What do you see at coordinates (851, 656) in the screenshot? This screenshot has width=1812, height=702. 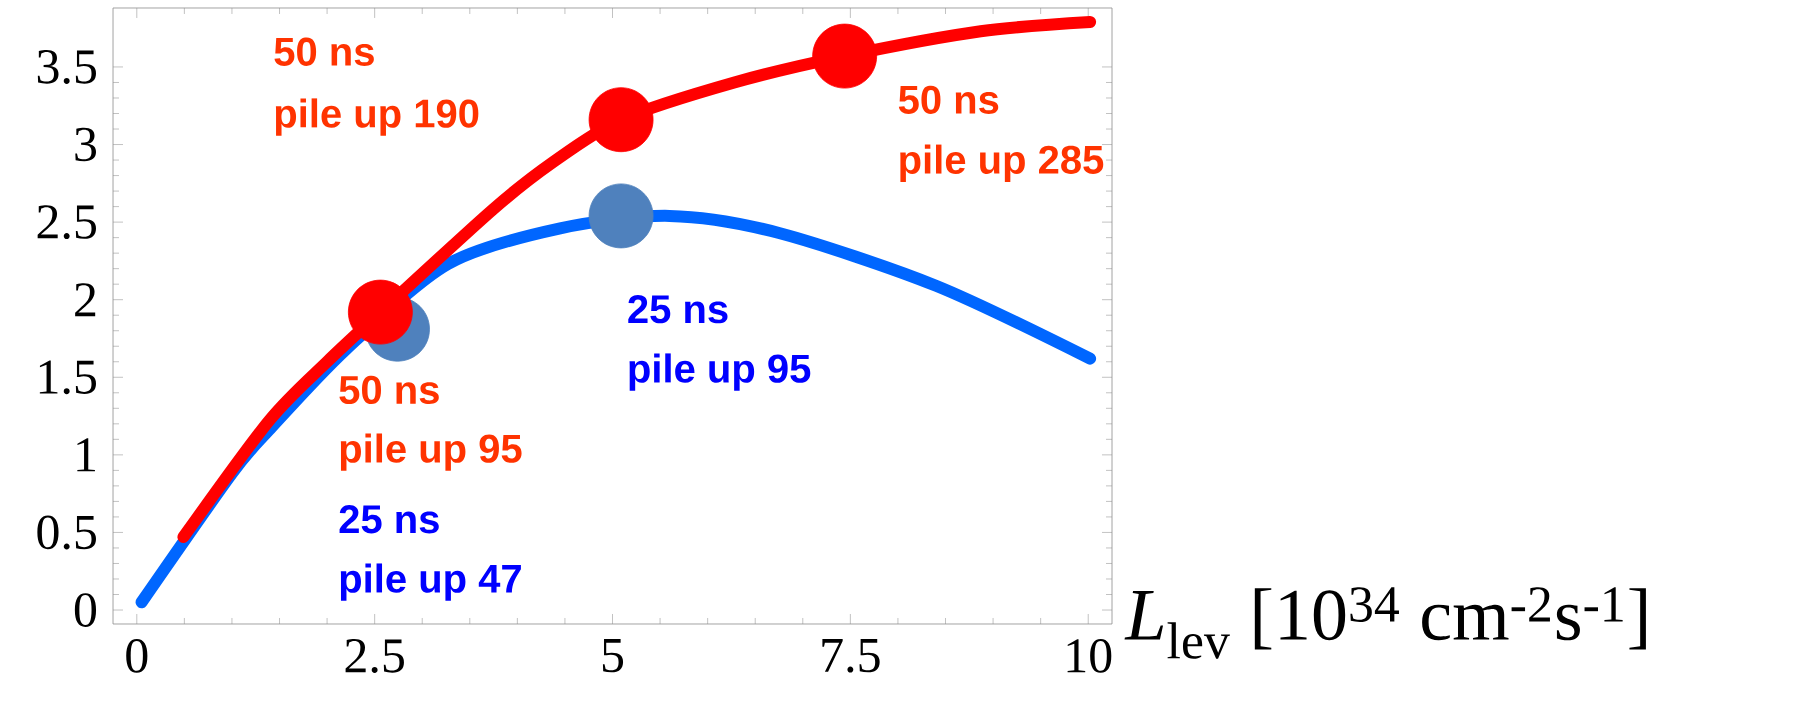 I see `x-tick-label: 7.5` at bounding box center [851, 656].